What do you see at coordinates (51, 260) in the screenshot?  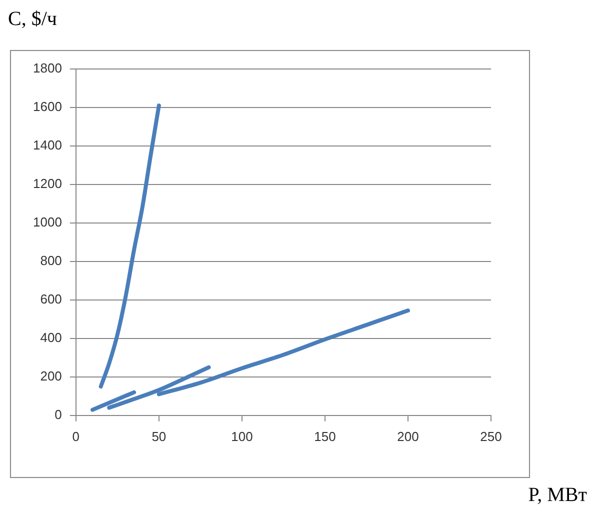 I see `y-tick-label: 800` at bounding box center [51, 260].